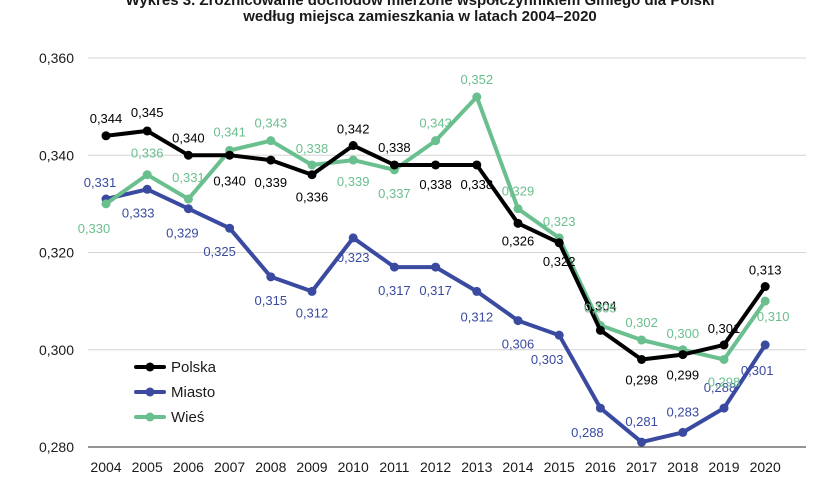 This screenshot has width=840, height=480. Describe the element at coordinates (765, 467) in the screenshot. I see `x-tick-label: 2020` at that location.